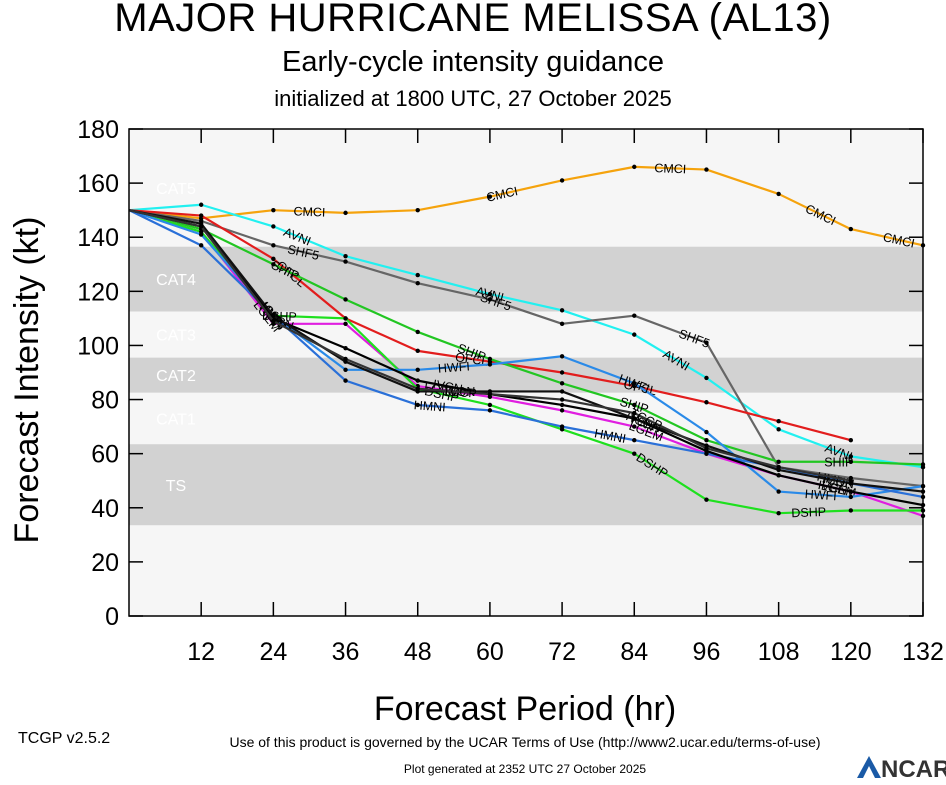 This screenshot has width=946, height=785. Describe the element at coordinates (98, 184) in the screenshot. I see `y-tick-label: 160` at that location.